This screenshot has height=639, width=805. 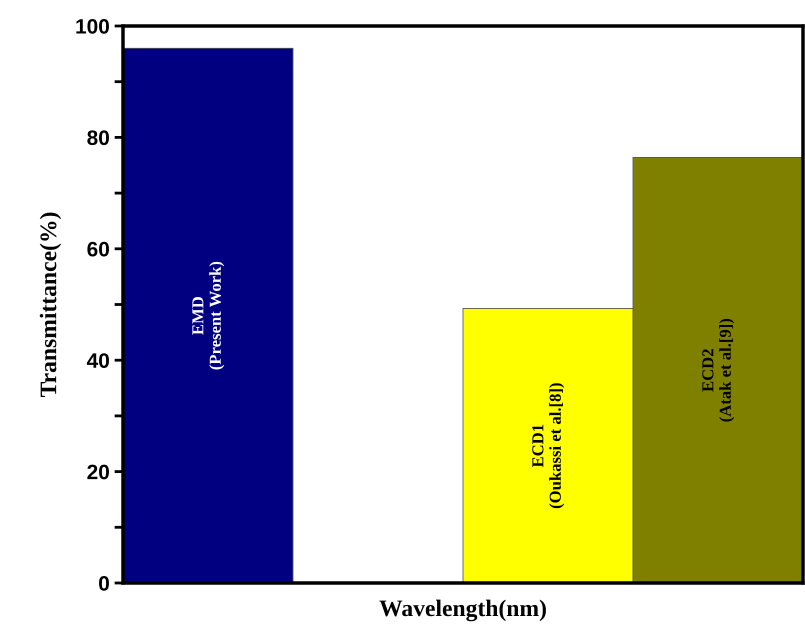 What do you see at coordinates (548, 445) in the screenshot?
I see `x-tick-label: ECD1 (Oukassi et al.[8])` at bounding box center [548, 445].